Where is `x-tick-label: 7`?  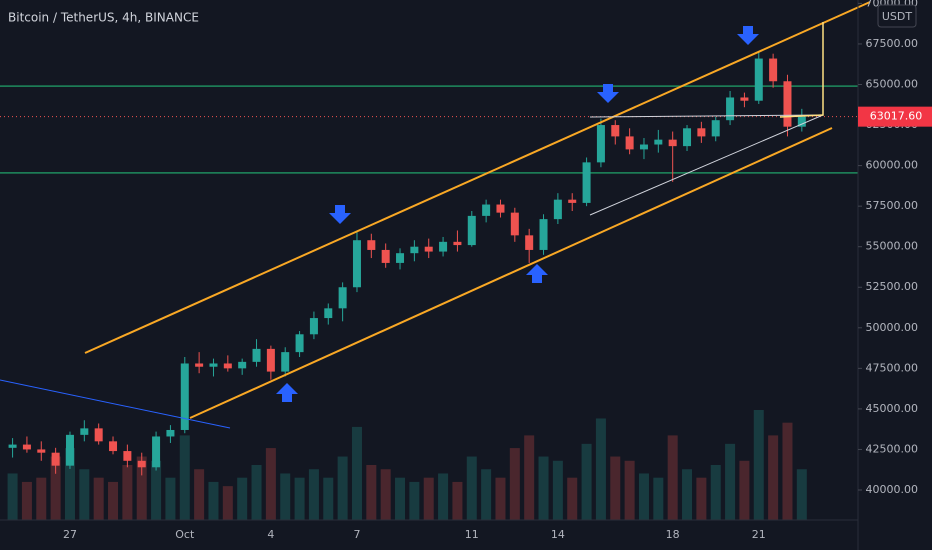 x-tick-label: 7 is located at coordinates (356, 534).